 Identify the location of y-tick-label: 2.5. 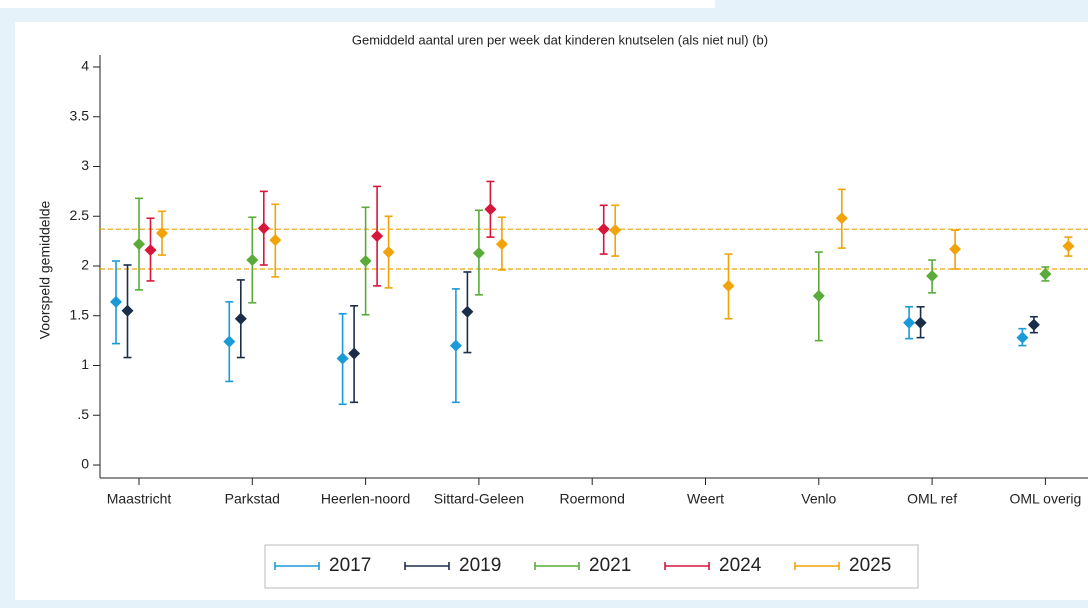
(80, 215).